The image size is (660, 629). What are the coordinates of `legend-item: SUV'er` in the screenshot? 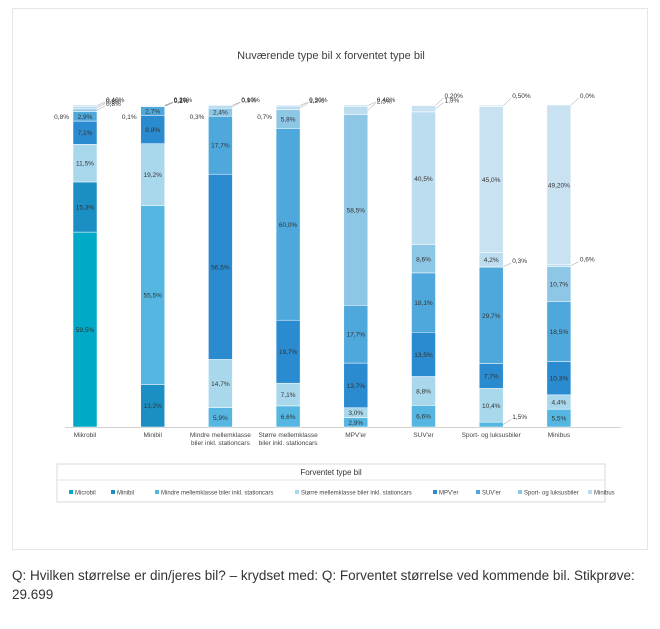 It's located at (491, 494).